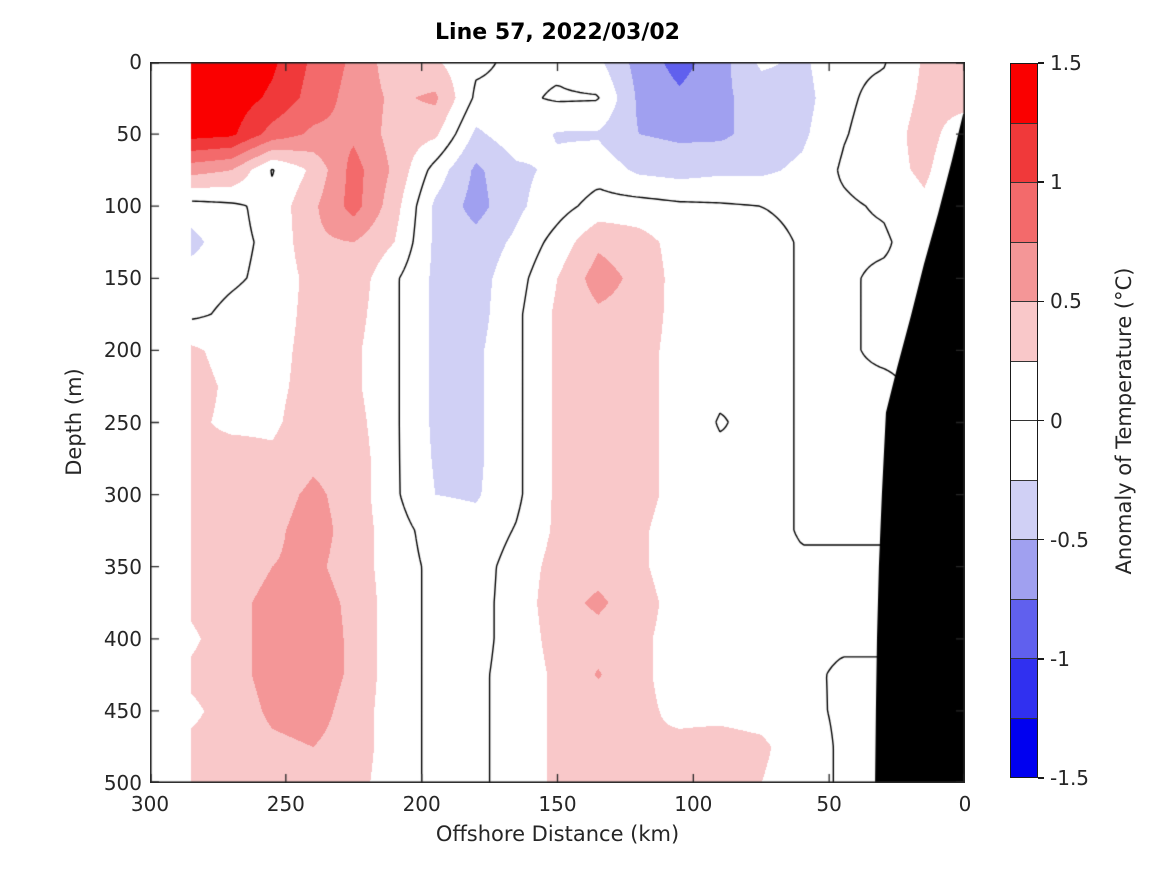 This screenshot has width=1167, height=875. What do you see at coordinates (135, 62) in the screenshot?
I see `y-tick-label: 0` at bounding box center [135, 62].